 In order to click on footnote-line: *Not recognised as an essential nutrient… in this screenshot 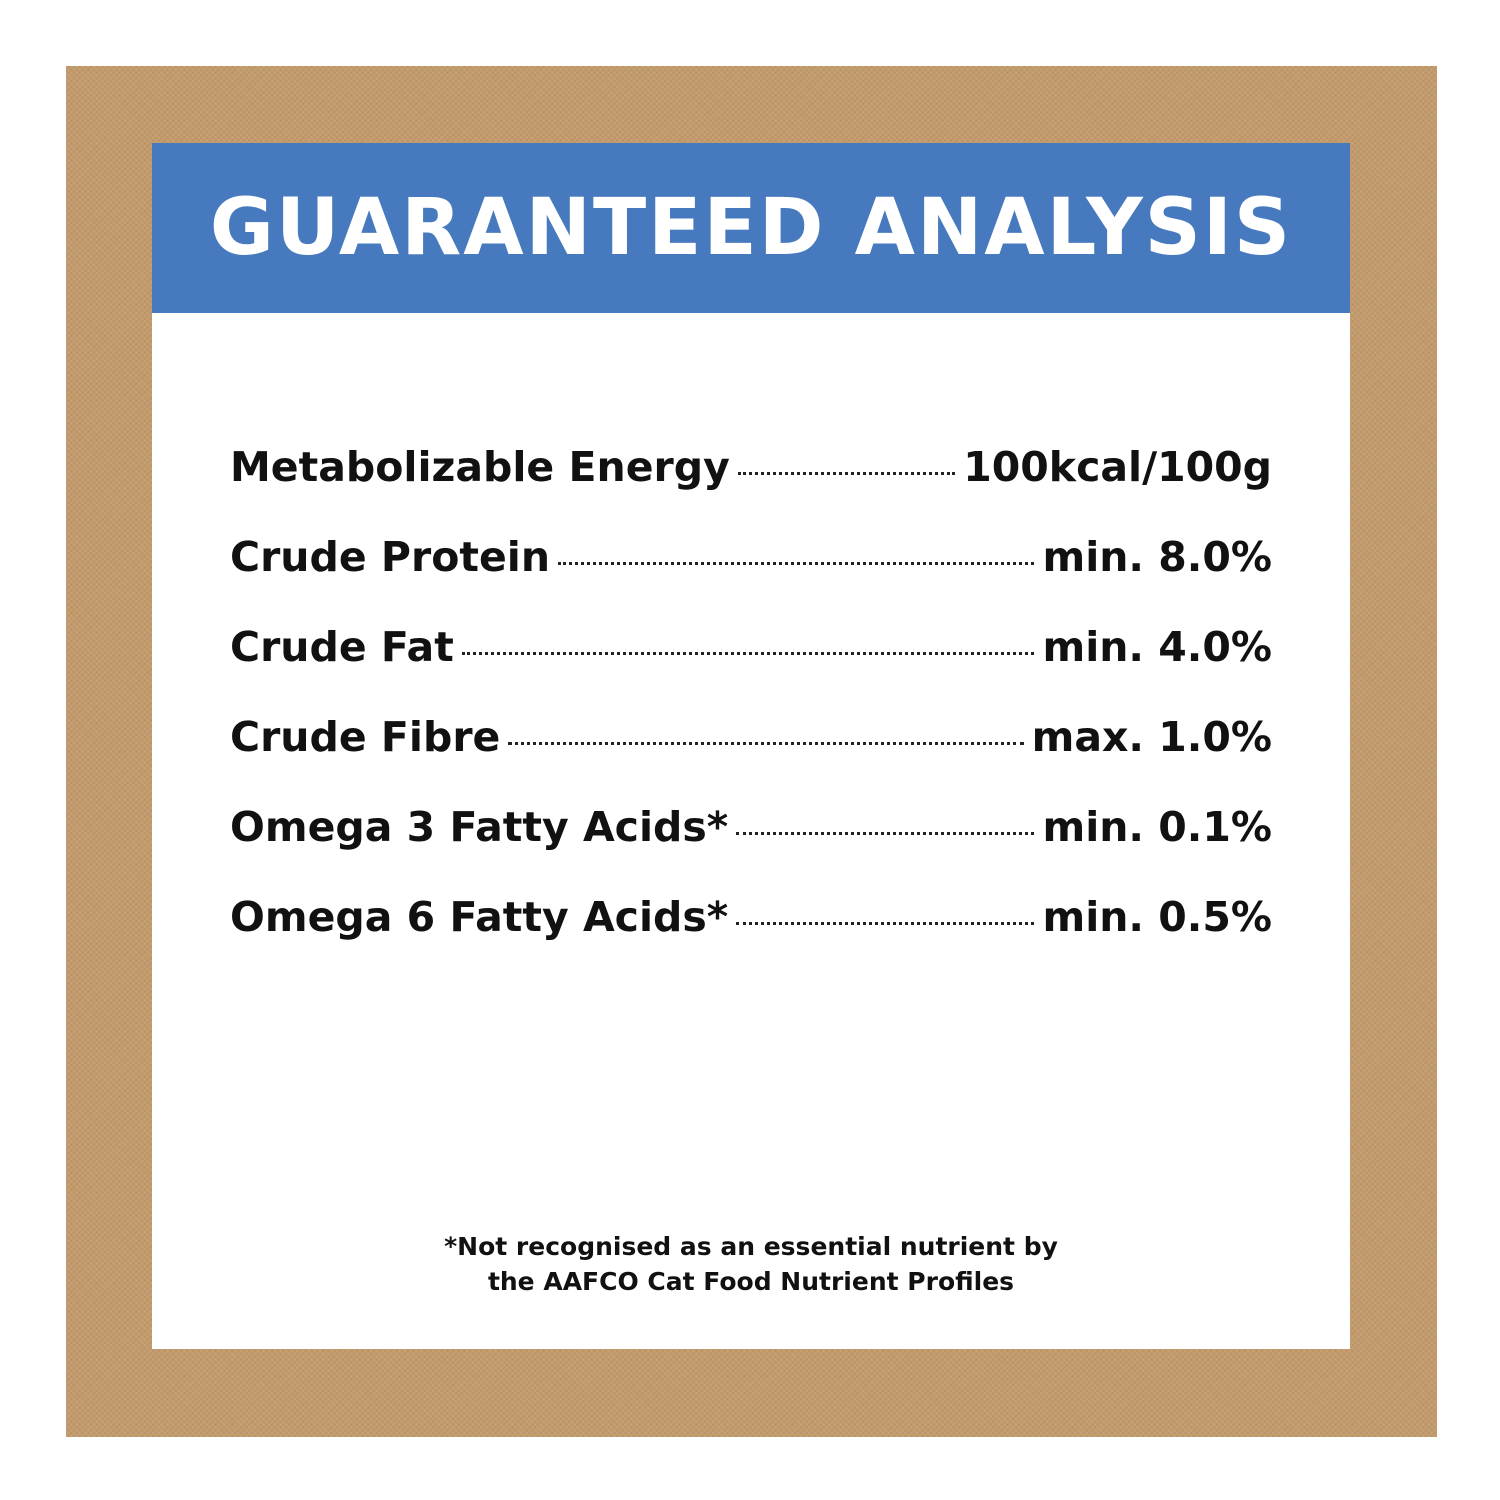, I will do `click(751, 1246)`.